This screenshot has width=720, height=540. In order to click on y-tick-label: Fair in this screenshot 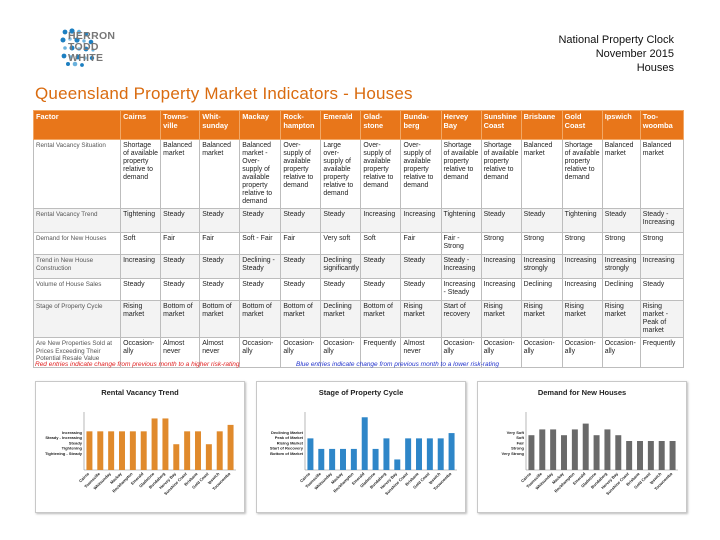, I will do `click(521, 442)`.